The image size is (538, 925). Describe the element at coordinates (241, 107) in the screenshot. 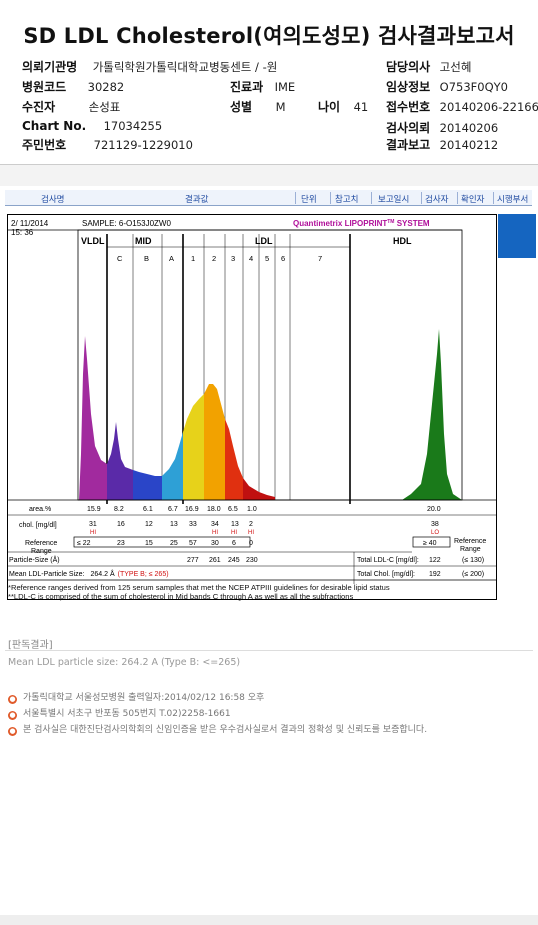

I see `sex-label: 성별` at that location.